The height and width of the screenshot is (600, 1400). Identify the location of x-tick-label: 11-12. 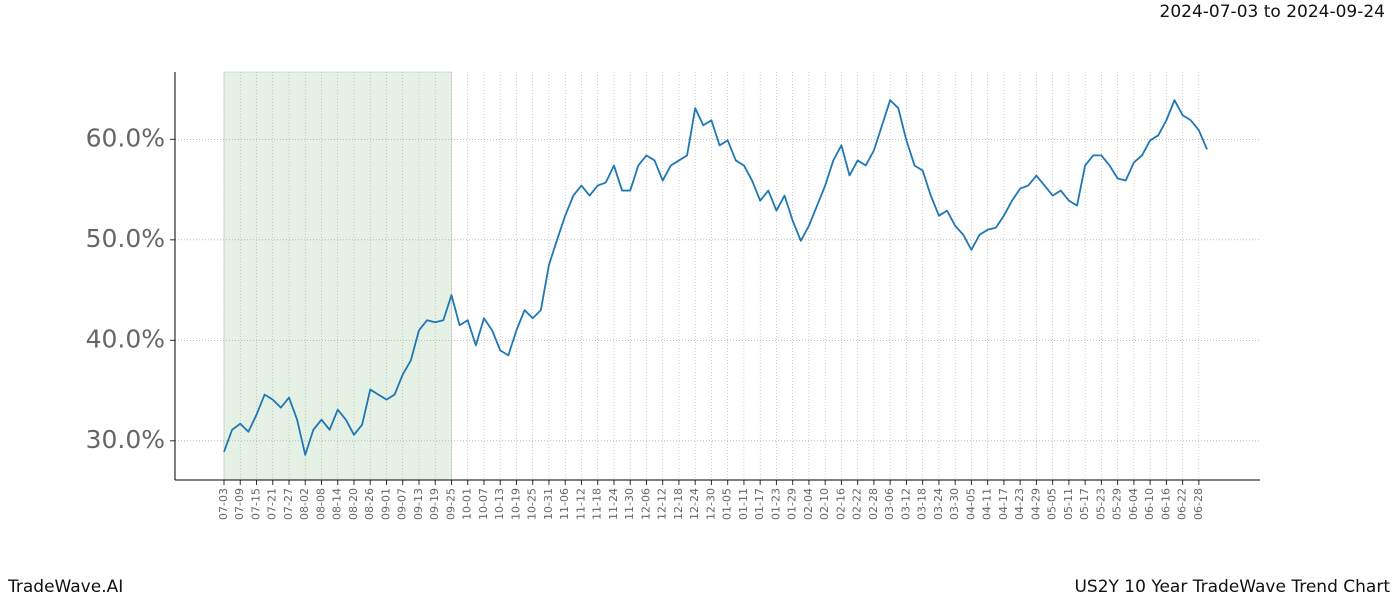
(580, 504).